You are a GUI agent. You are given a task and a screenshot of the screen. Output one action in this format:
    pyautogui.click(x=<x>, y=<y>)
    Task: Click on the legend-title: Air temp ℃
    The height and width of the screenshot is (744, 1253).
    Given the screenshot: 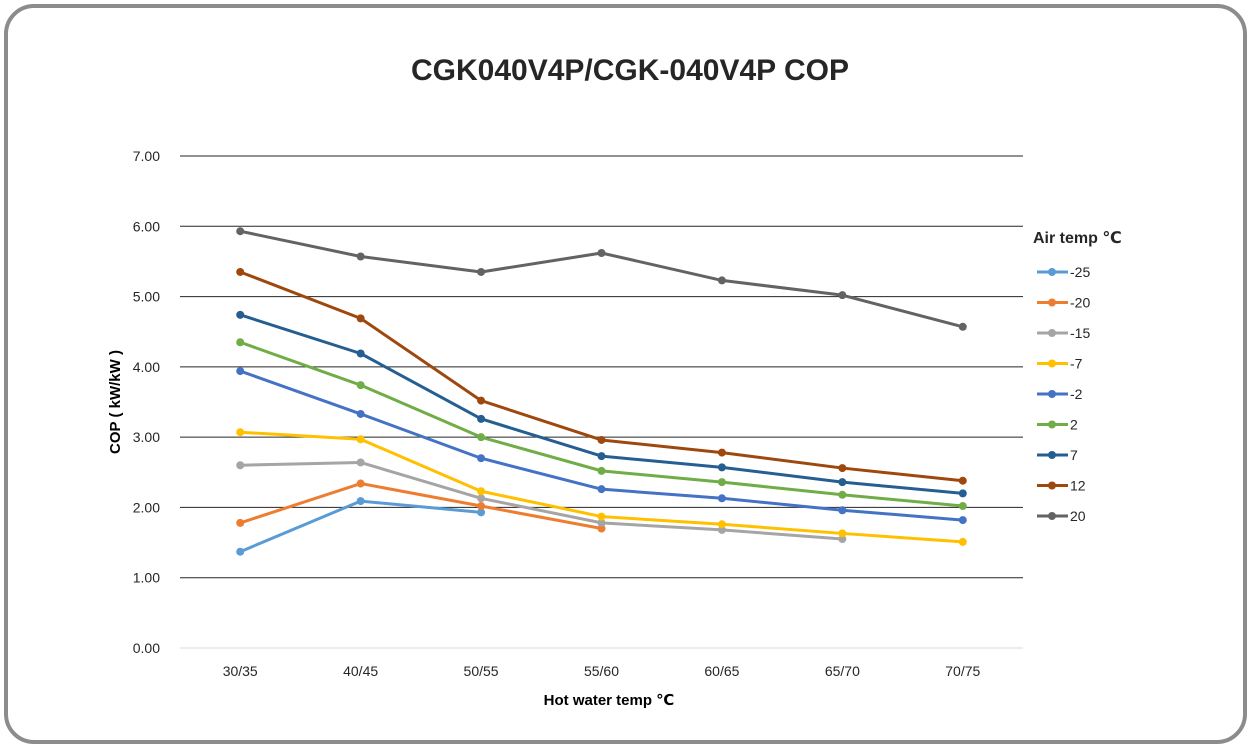 What is the action you would take?
    pyautogui.click(x=1077, y=238)
    